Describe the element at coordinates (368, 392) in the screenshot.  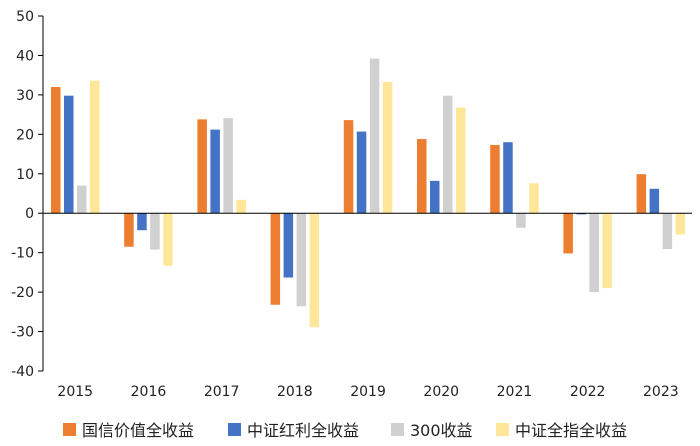
I see `x-tick-label: 2019` at that location.